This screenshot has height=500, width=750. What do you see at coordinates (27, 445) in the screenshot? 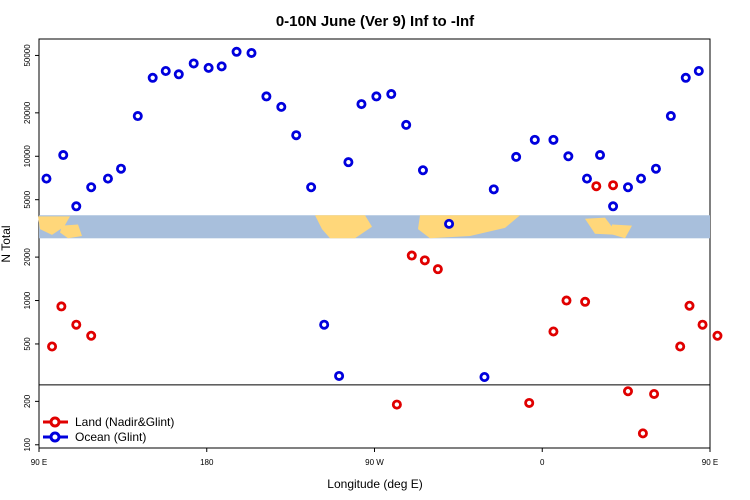
I see `y-tick-label: 100` at bounding box center [27, 445].